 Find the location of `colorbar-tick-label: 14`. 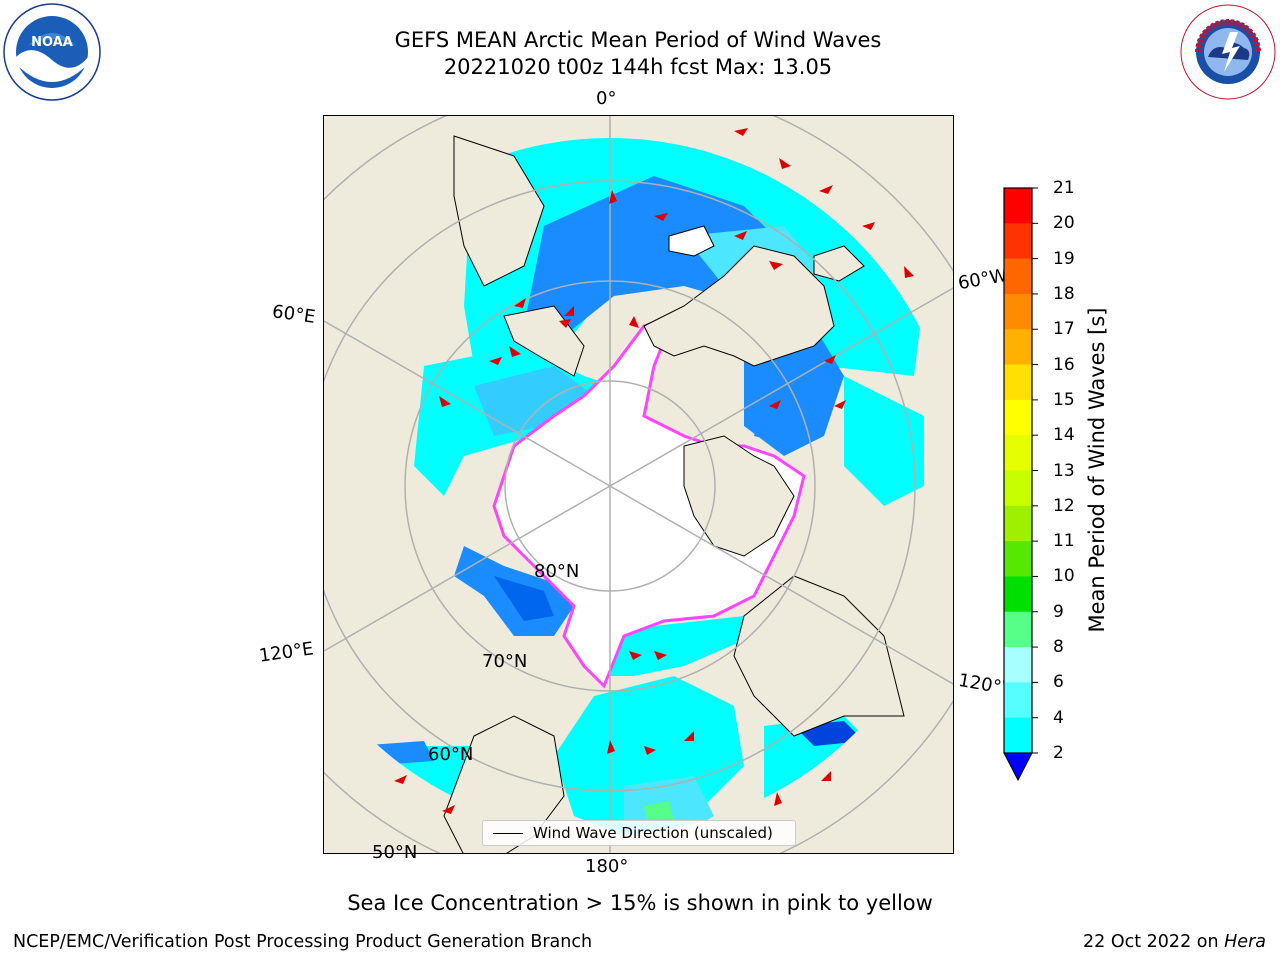

colorbar-tick-label: 14 is located at coordinates (1064, 435).